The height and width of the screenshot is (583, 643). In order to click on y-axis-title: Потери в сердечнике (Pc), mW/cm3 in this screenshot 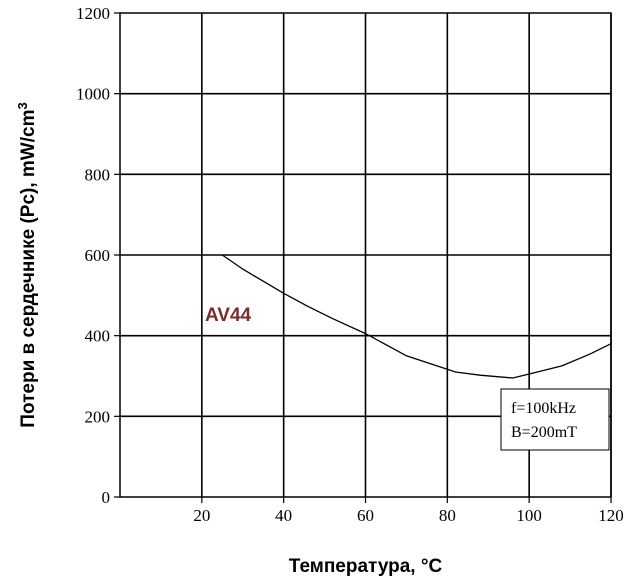, I will do `click(27, 264)`.